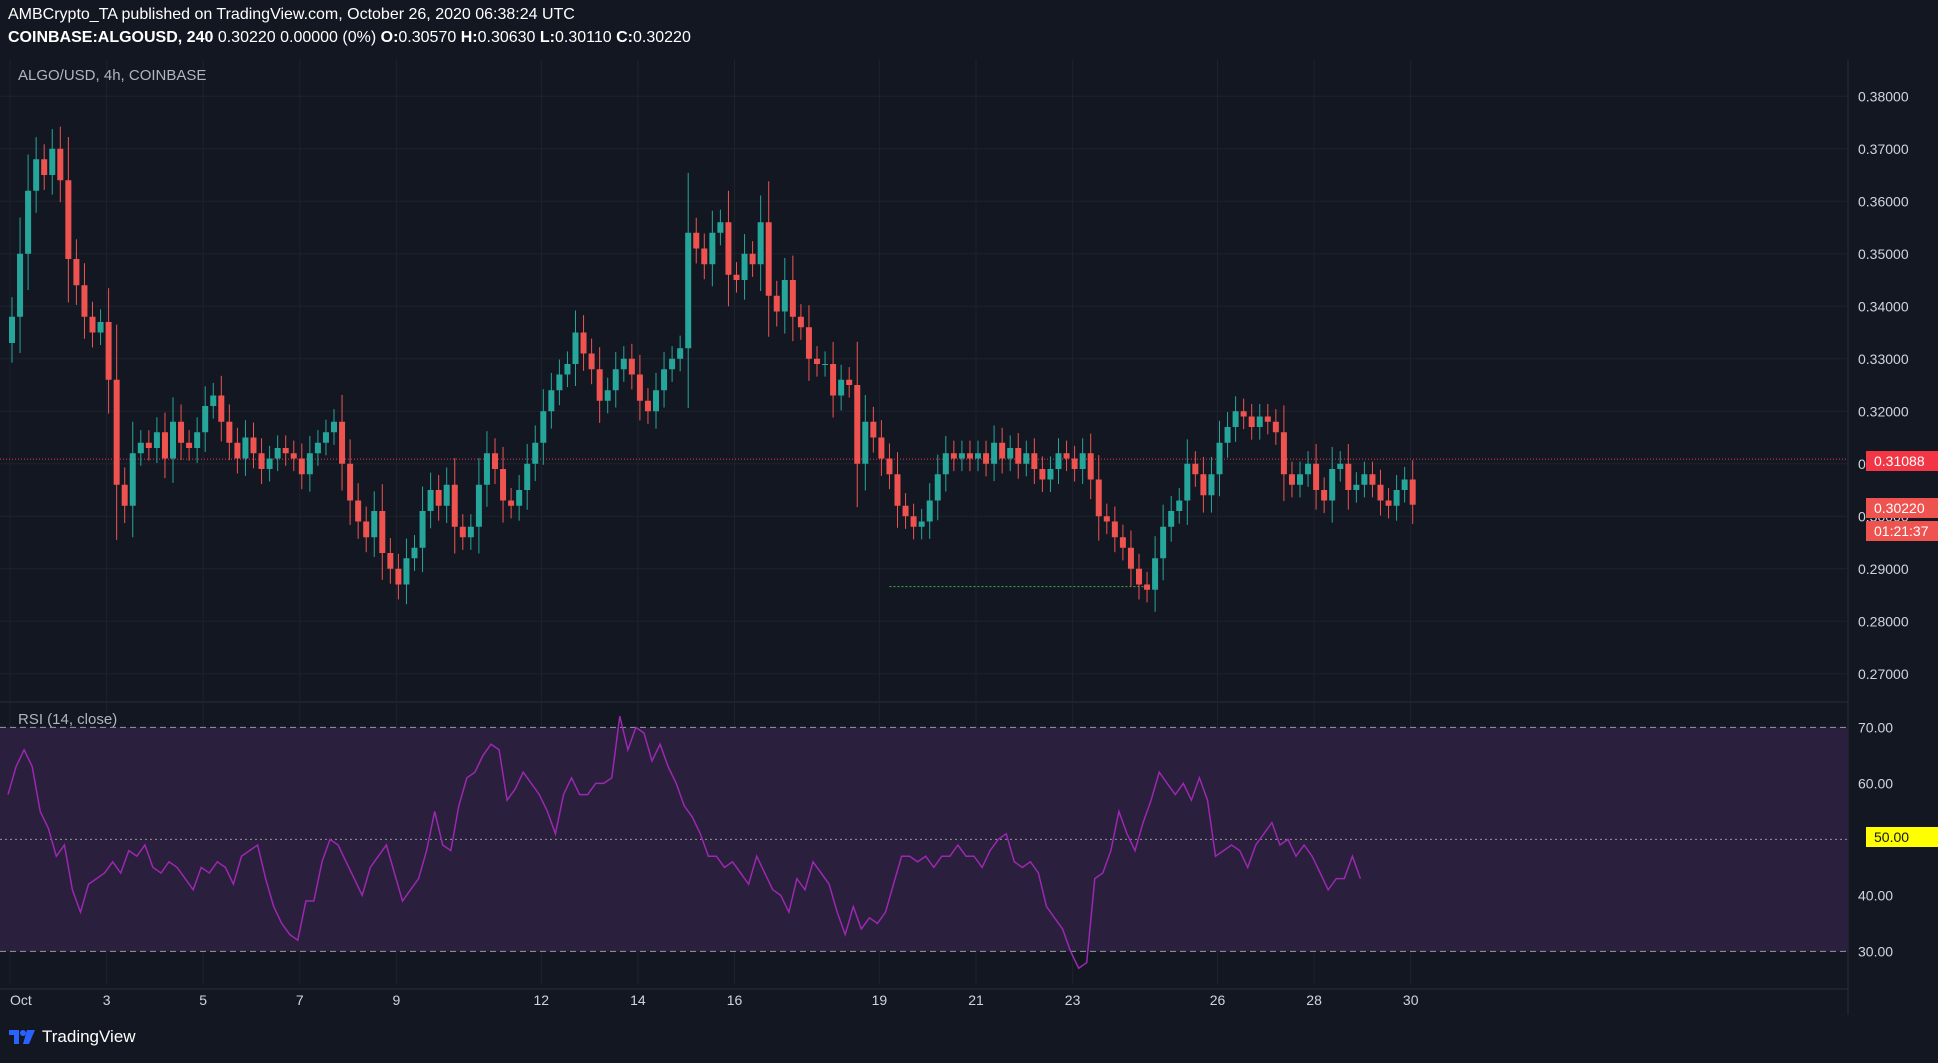  What do you see at coordinates (638, 1000) in the screenshot?
I see `time-tick-label: 14` at bounding box center [638, 1000].